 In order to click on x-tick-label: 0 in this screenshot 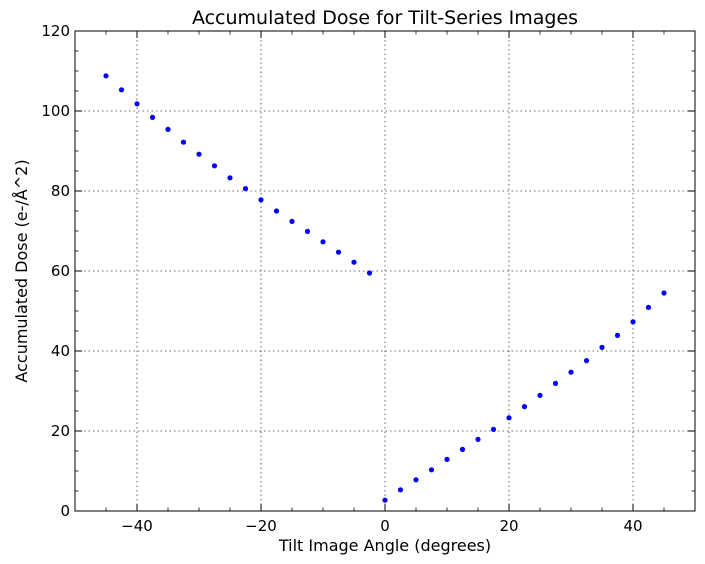, I will do `click(385, 526)`.